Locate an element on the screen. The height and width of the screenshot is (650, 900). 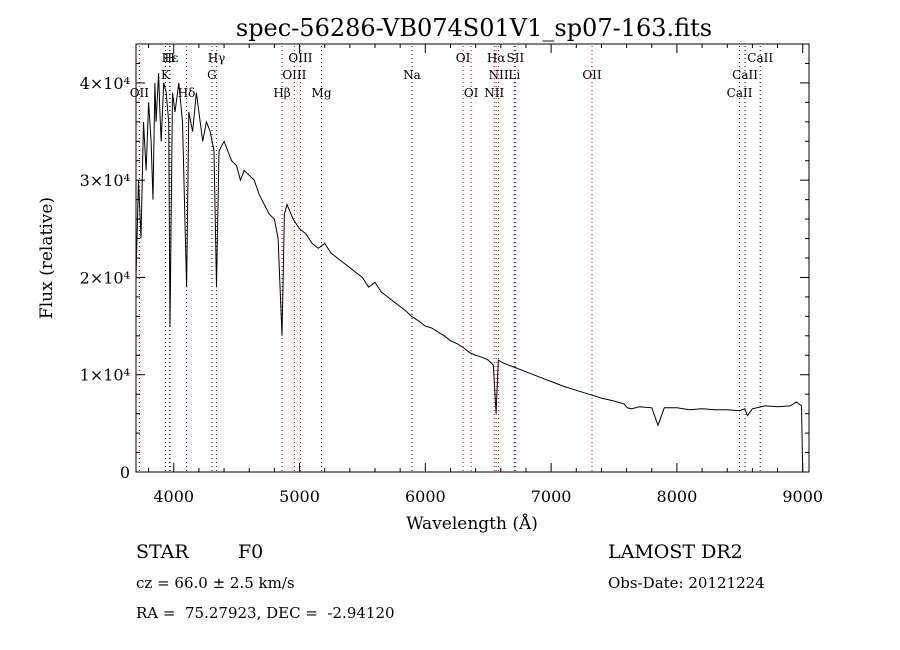
line-label: Hγ is located at coordinates (217, 58).